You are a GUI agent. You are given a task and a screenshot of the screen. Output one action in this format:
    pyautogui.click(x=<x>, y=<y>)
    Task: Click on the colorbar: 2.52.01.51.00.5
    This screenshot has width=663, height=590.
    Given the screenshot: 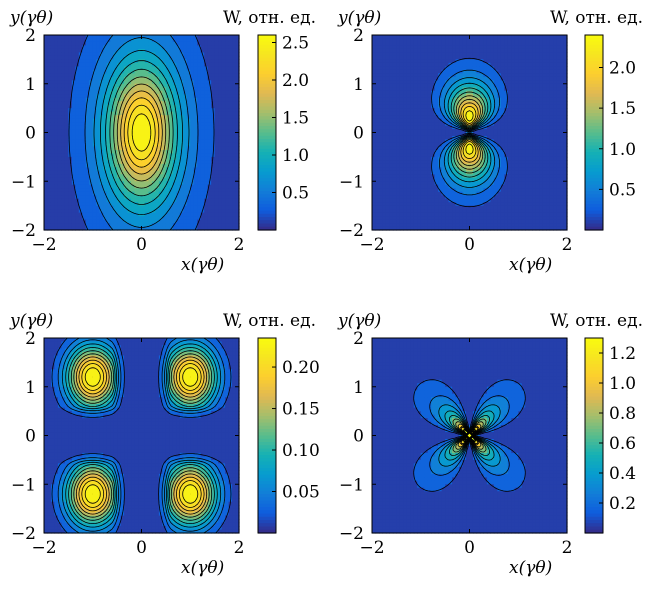 What is the action you would take?
    pyautogui.click(x=283, y=132)
    